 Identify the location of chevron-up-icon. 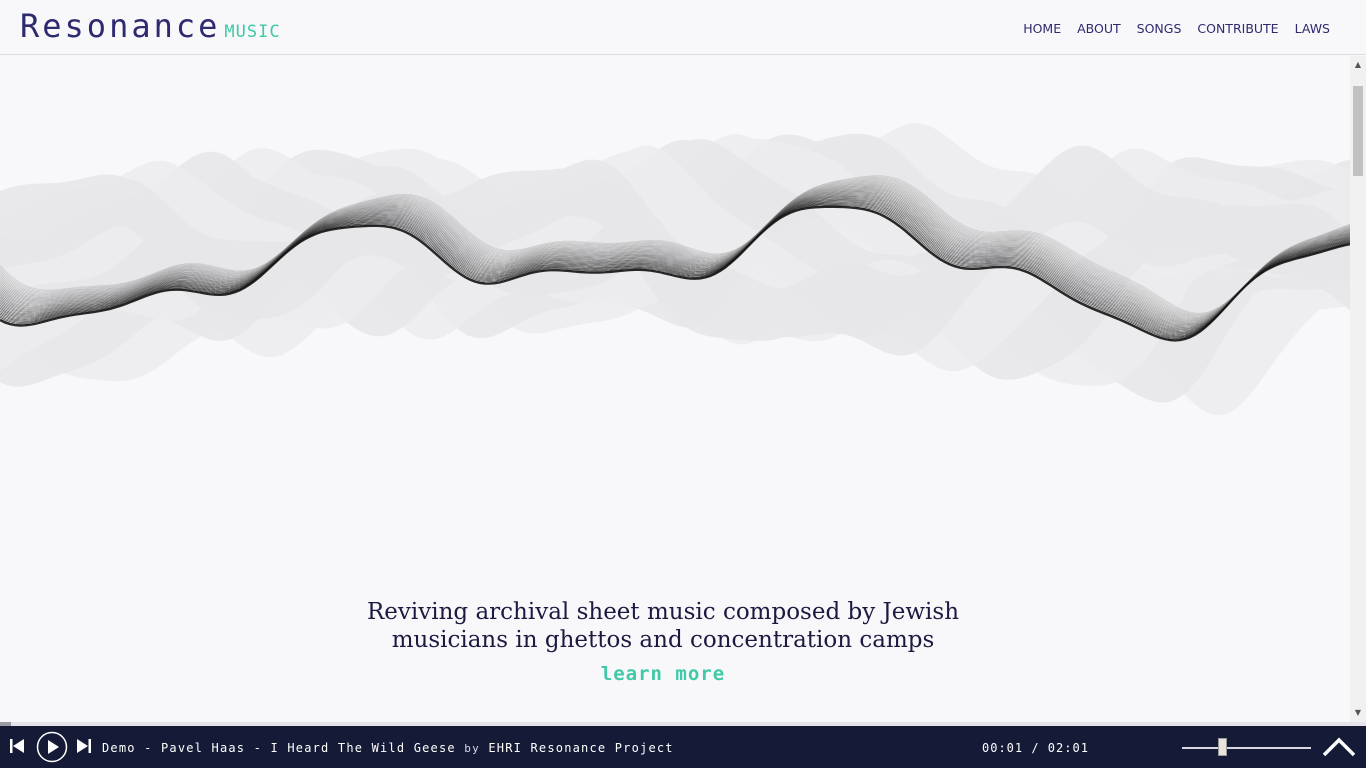
(1339, 749).